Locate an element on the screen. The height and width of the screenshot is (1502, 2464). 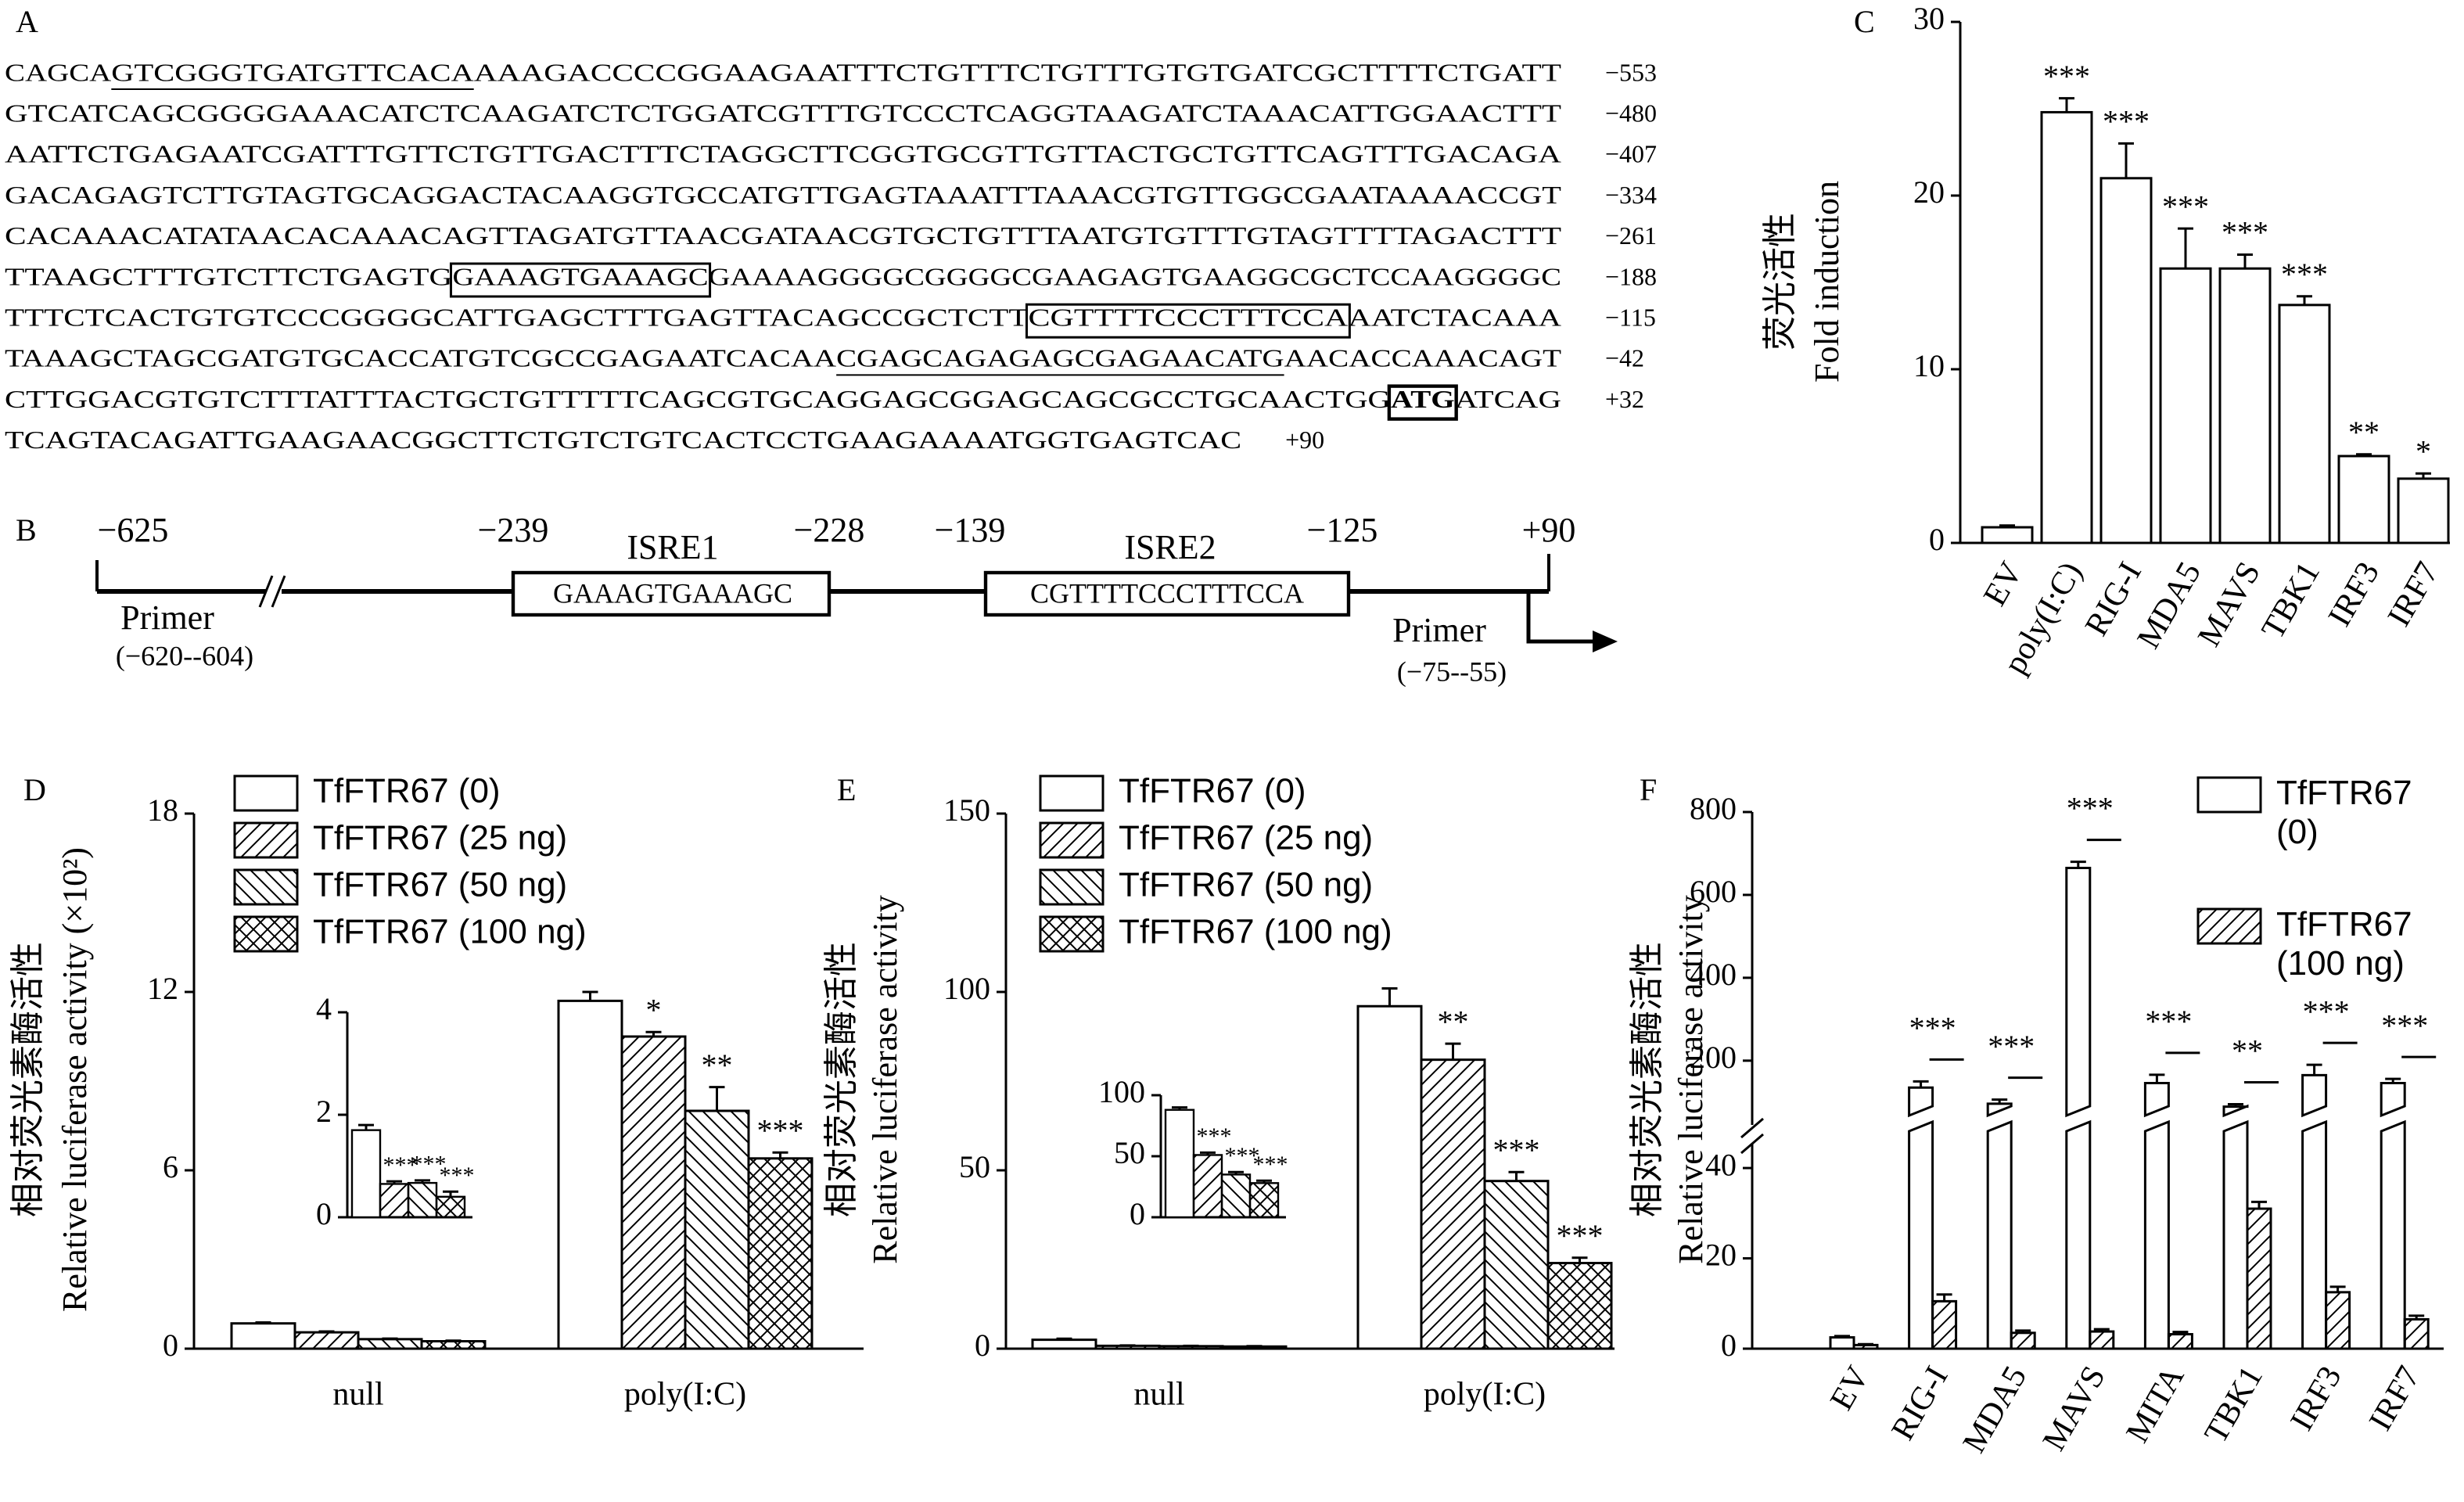
sequence-segment: TTAAGCTTTGTCTTCTGAGTG is located at coordinates (228, 276).